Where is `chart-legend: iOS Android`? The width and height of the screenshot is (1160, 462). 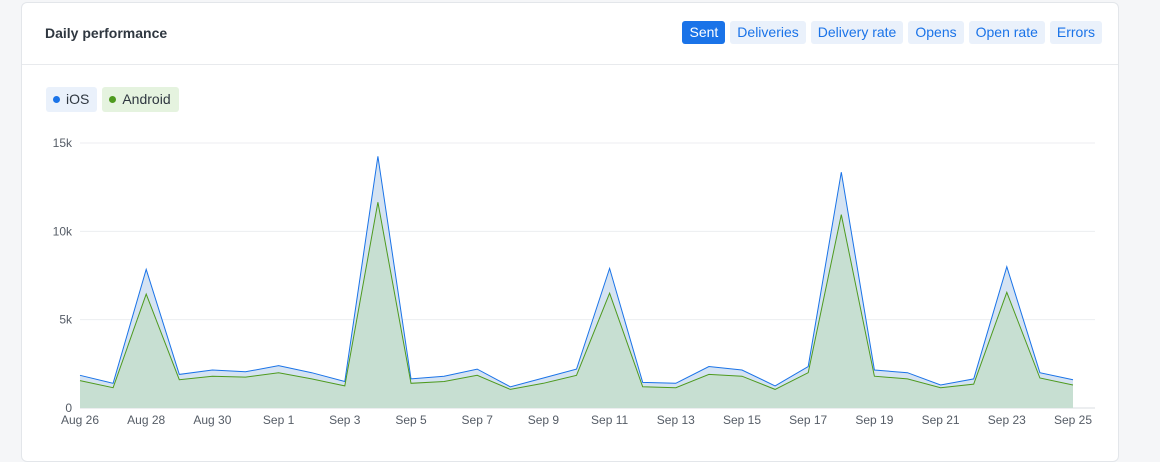
chart-legend: iOS Android is located at coordinates (112, 99).